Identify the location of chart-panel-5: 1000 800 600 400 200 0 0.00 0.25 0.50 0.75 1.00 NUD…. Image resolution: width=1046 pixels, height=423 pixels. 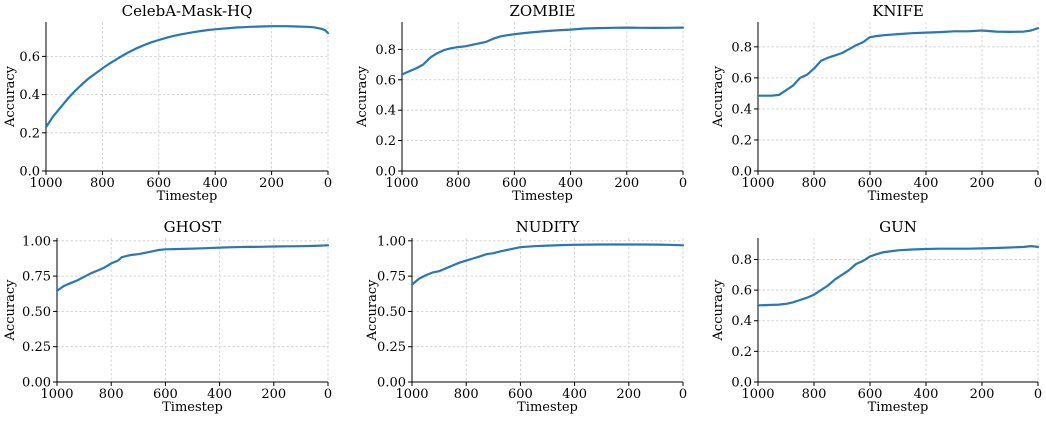
(526, 316).